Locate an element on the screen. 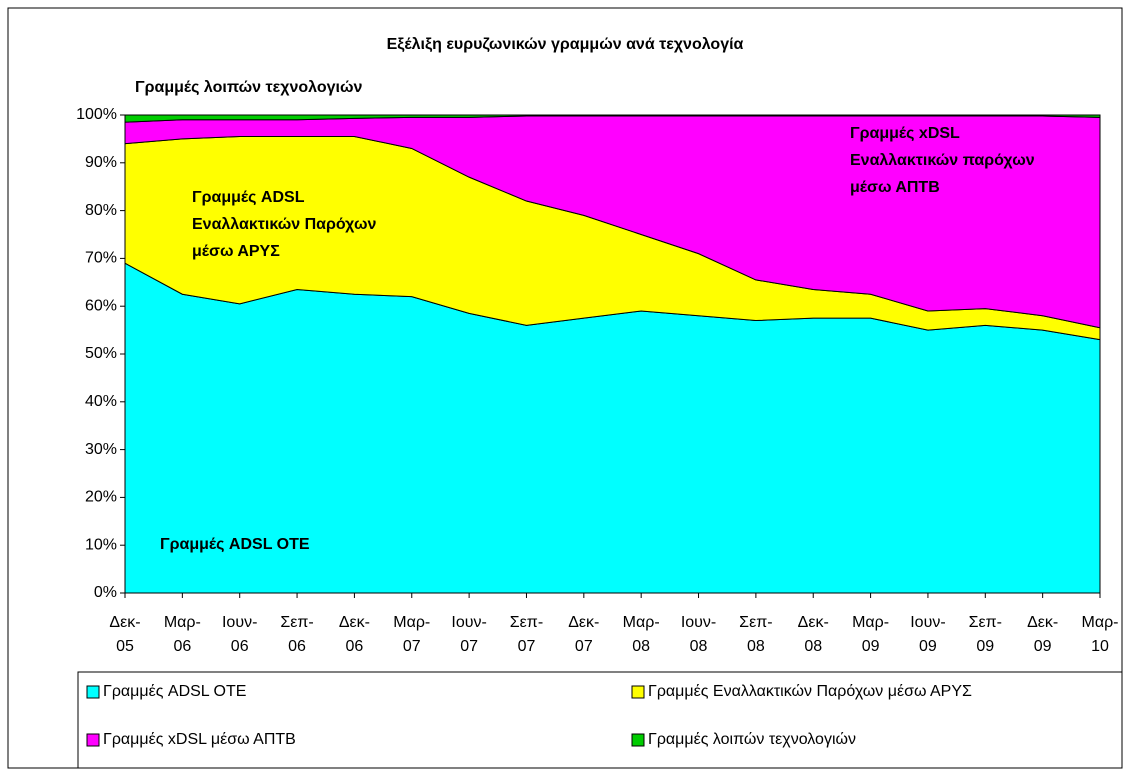 The height and width of the screenshot is (769, 1131). x-tick-label: Ιουν- 08 is located at coordinates (698, 634).